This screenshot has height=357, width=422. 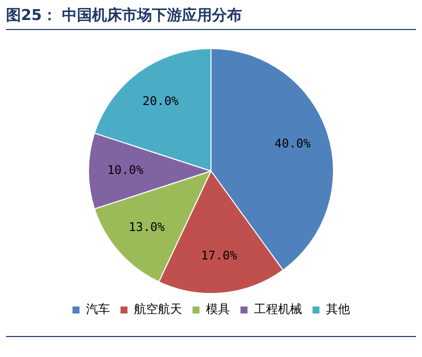 What do you see at coordinates (211, 18) in the screenshot?
I see `chart-title: 图25： 中国机床市场下游应用分布` at bounding box center [211, 18].